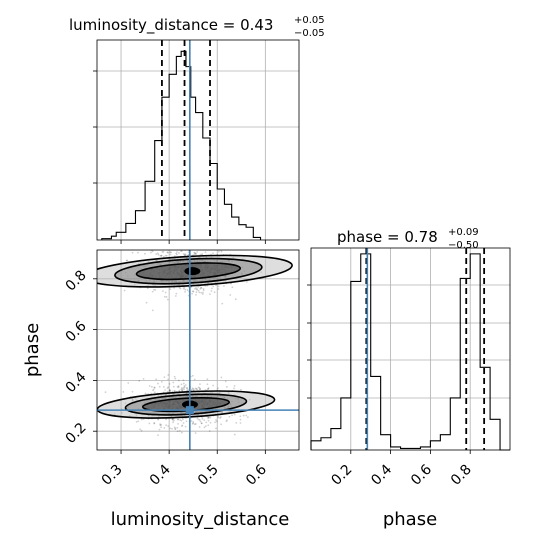 The width and height of the screenshot is (550, 550). What do you see at coordinates (463, 245) in the screenshot?
I see `phase-title-minus: −0.50` at bounding box center [463, 245].